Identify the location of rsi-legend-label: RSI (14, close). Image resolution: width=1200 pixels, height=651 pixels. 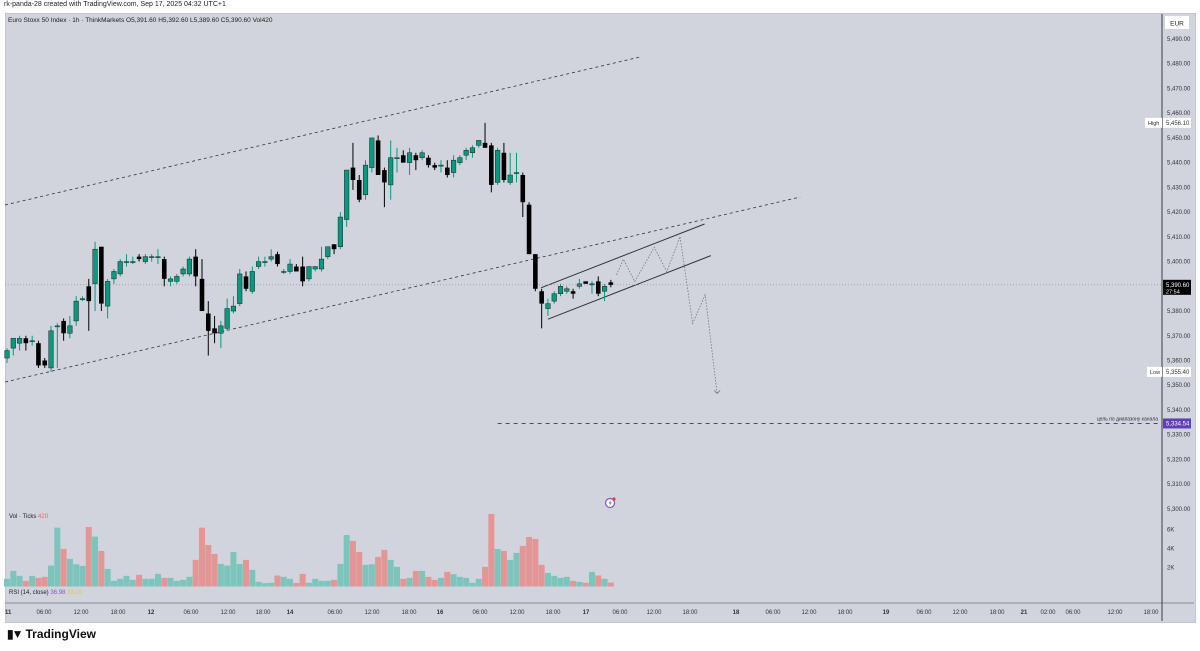
(29, 593).